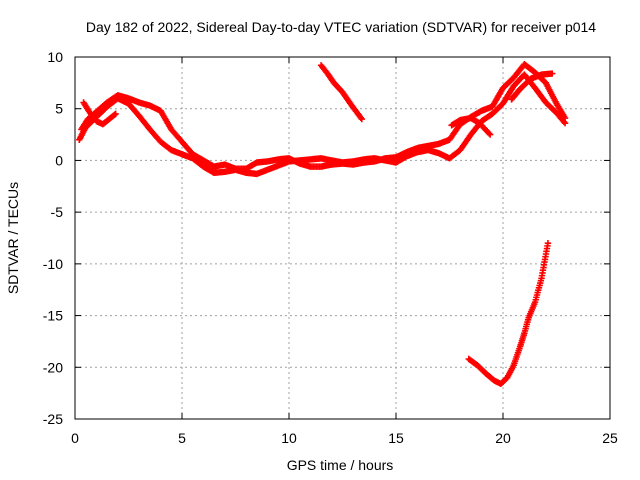 The height and width of the screenshot is (480, 640). Describe the element at coordinates (53, 419) in the screenshot. I see `y-tick-label: -25` at that location.